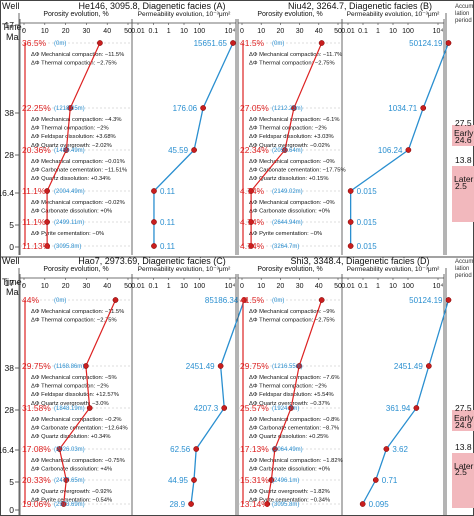  Describe the element at coordinates (75, 269) in the screenshot. I see `porosity-axis-title: Porosity evolution, %` at that location.